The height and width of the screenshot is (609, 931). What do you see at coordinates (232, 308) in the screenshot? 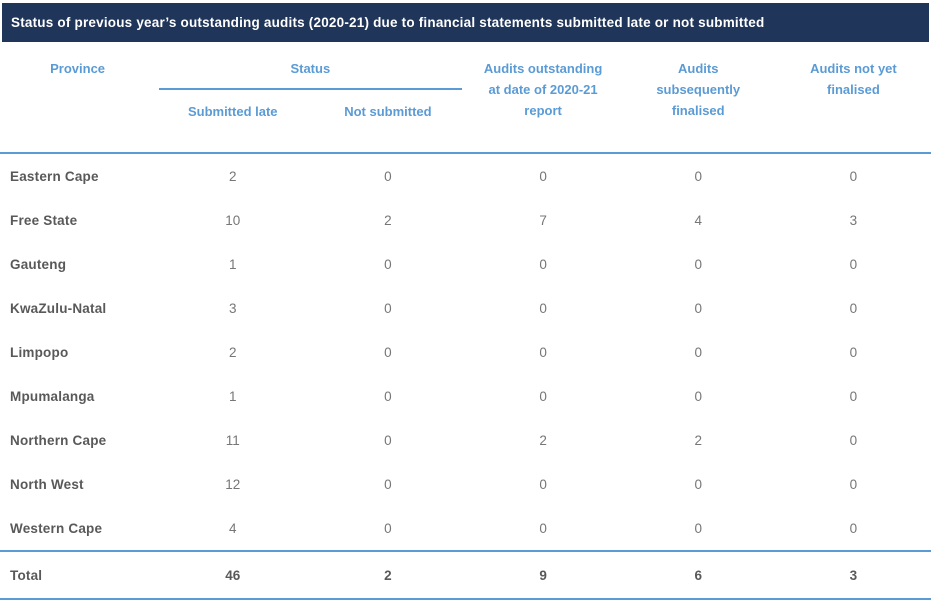
I see `submitted-late-cell: 3` at bounding box center [232, 308].